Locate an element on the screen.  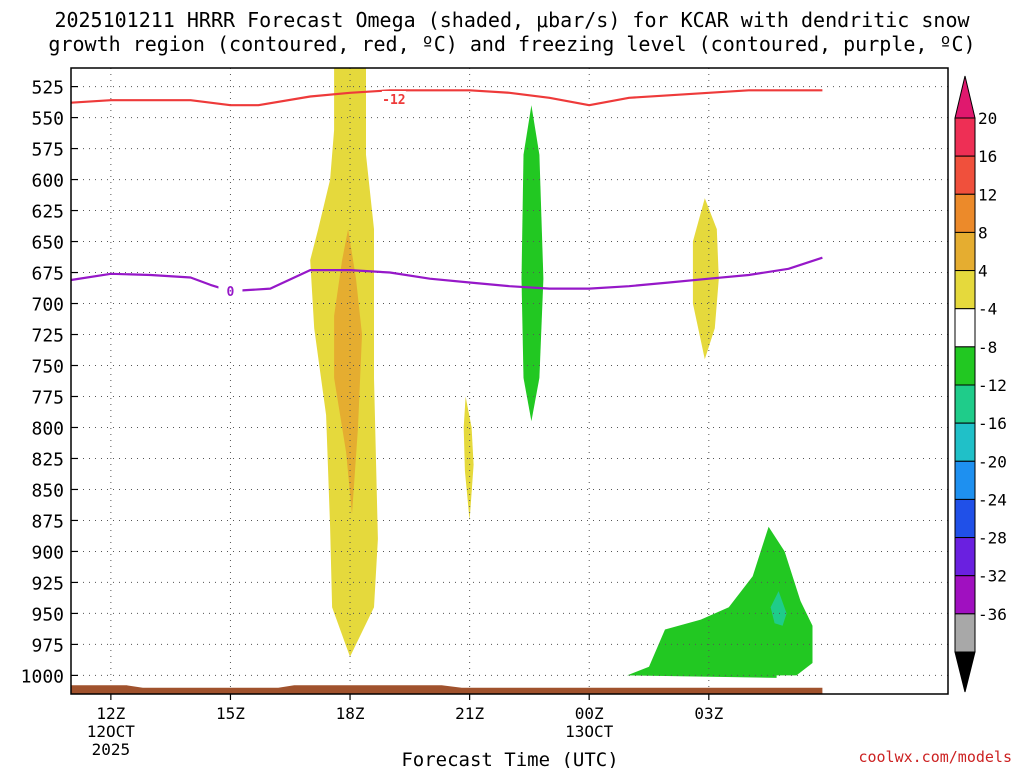
y-tick-label-550: 550 is located at coordinates (47, 119).